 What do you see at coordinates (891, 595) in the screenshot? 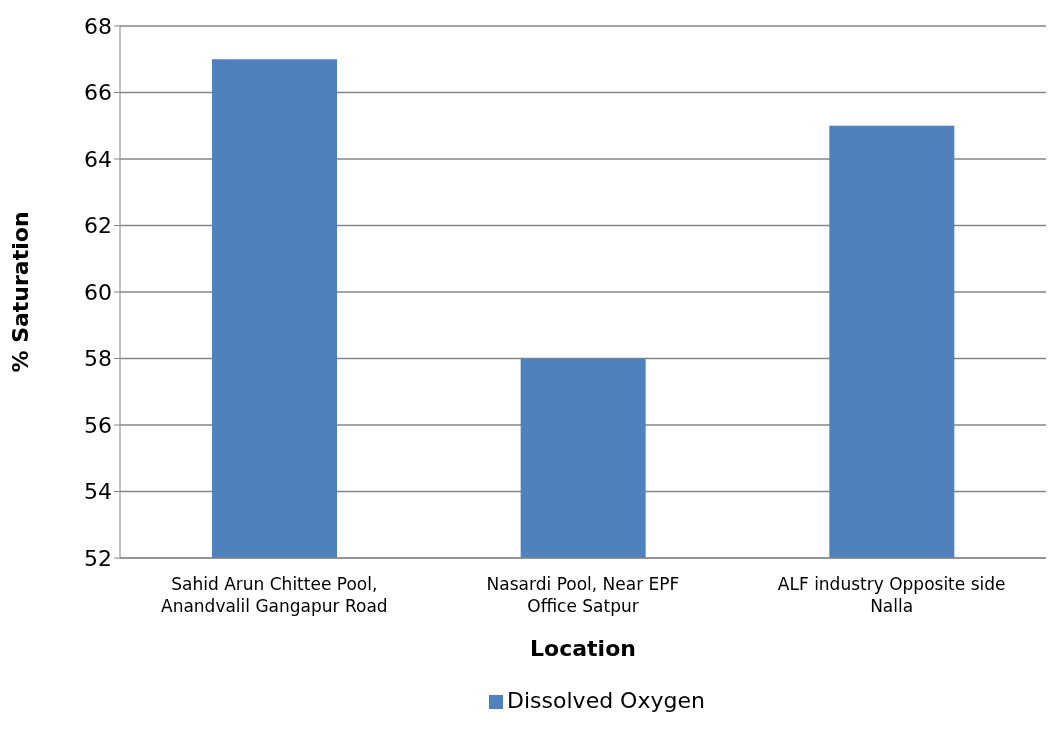
I see `x-tick-label: ALF industry Opposite side Nalla` at bounding box center [891, 595].